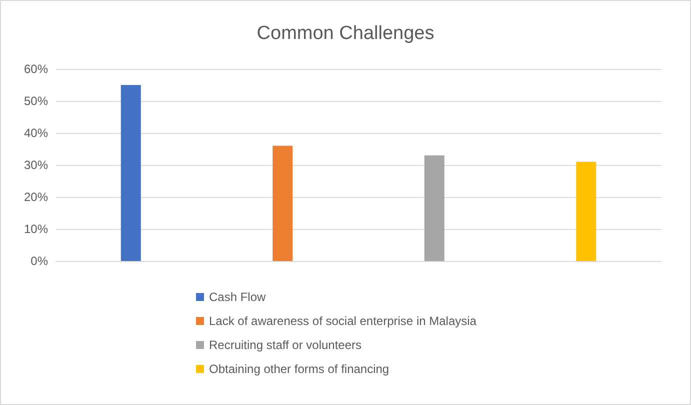 The width and height of the screenshot is (691, 405). I want to click on y-tick-label: 0%, so click(39, 261).